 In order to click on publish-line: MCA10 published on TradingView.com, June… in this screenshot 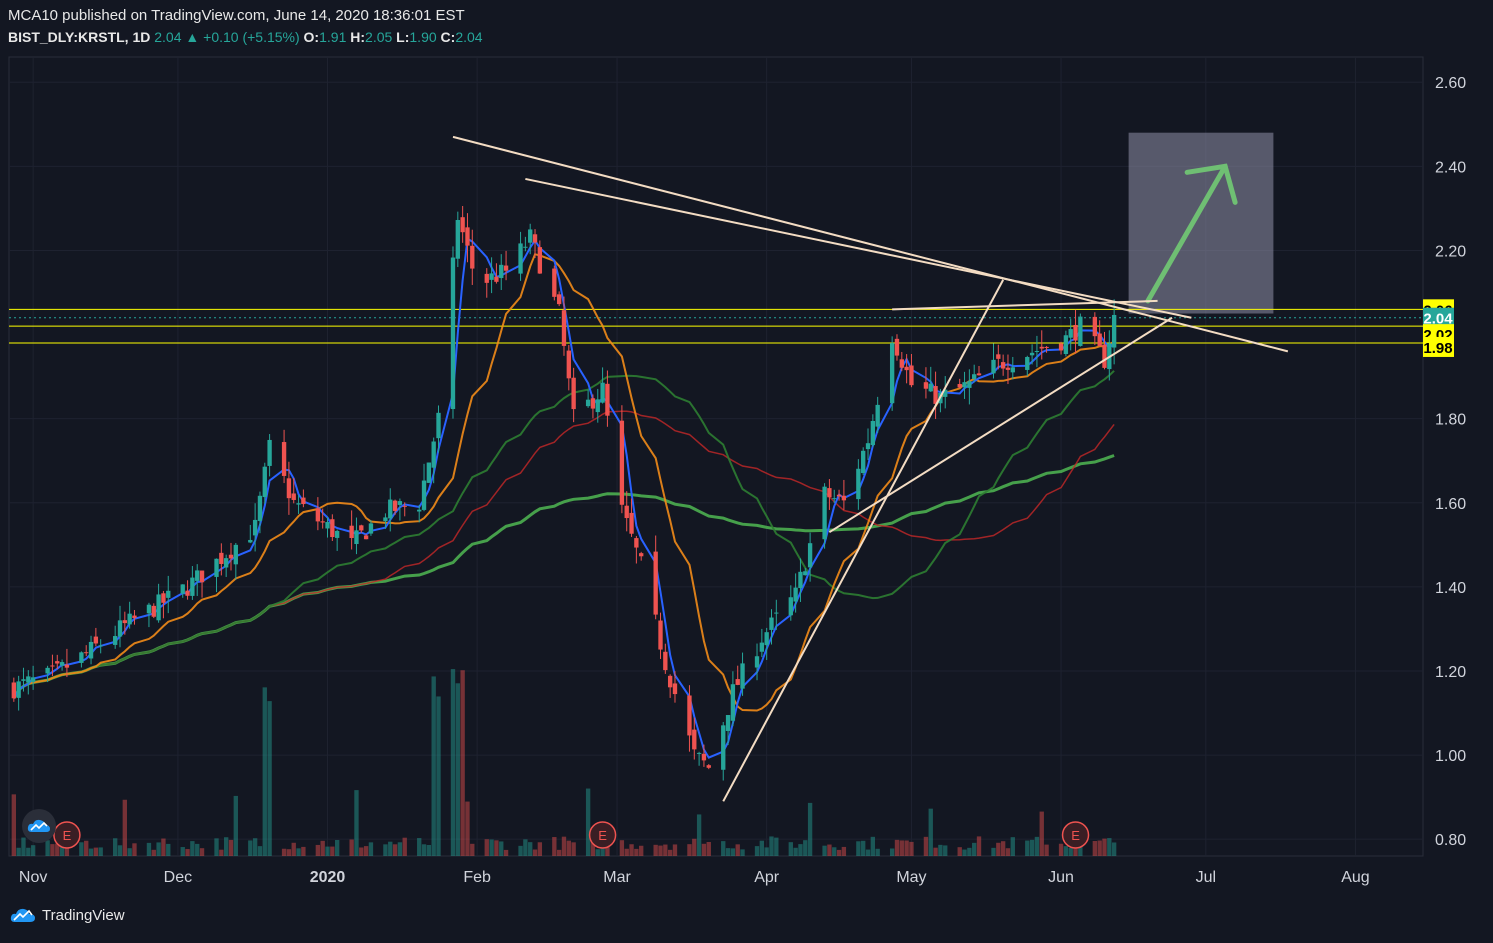, I will do `click(236, 15)`.